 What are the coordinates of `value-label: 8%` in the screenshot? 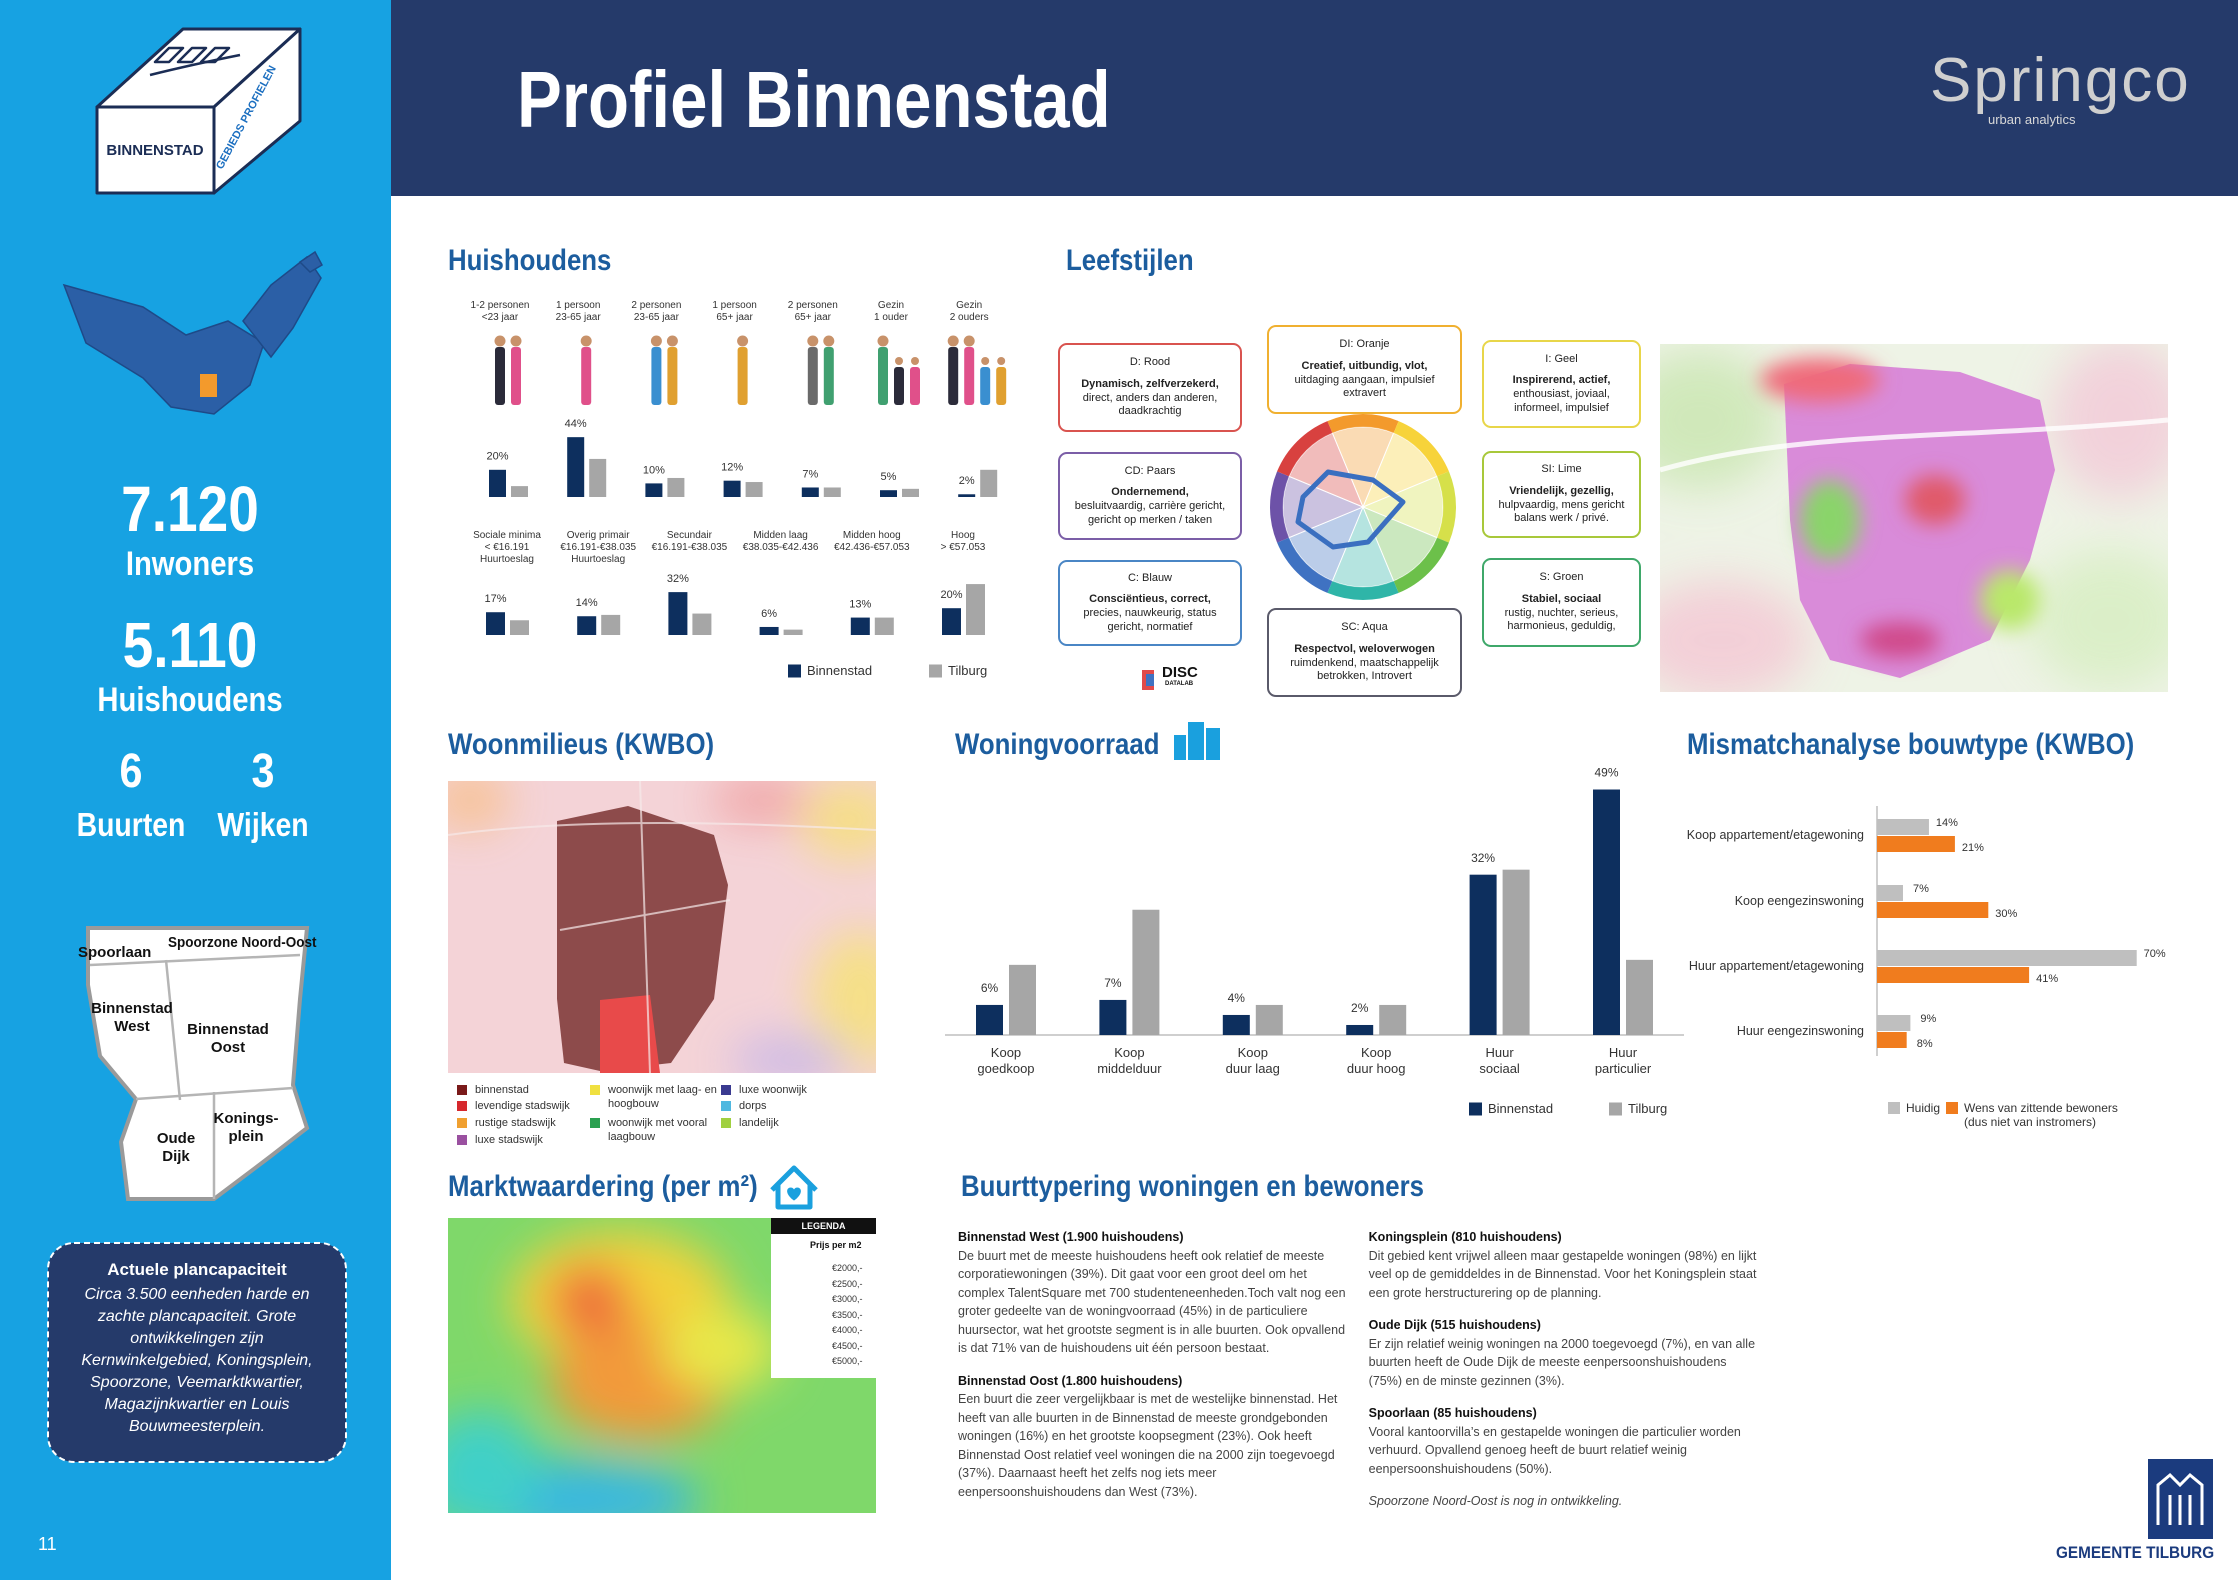 It's located at (1925, 1044).